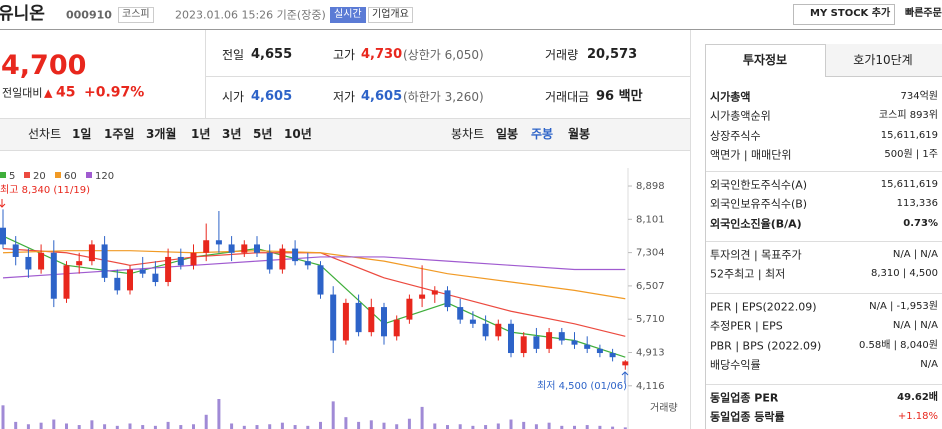  Describe the element at coordinates (579, 133) in the screenshot. I see `period-tab: 월봉` at that location.